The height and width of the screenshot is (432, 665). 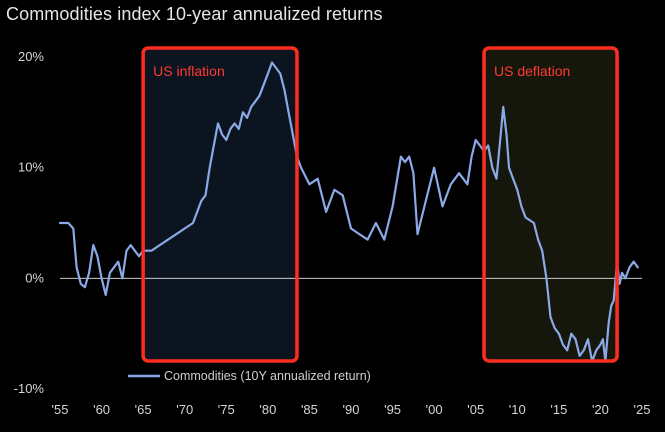 What do you see at coordinates (143, 409) in the screenshot?
I see `x-tick-label: '65` at bounding box center [143, 409].